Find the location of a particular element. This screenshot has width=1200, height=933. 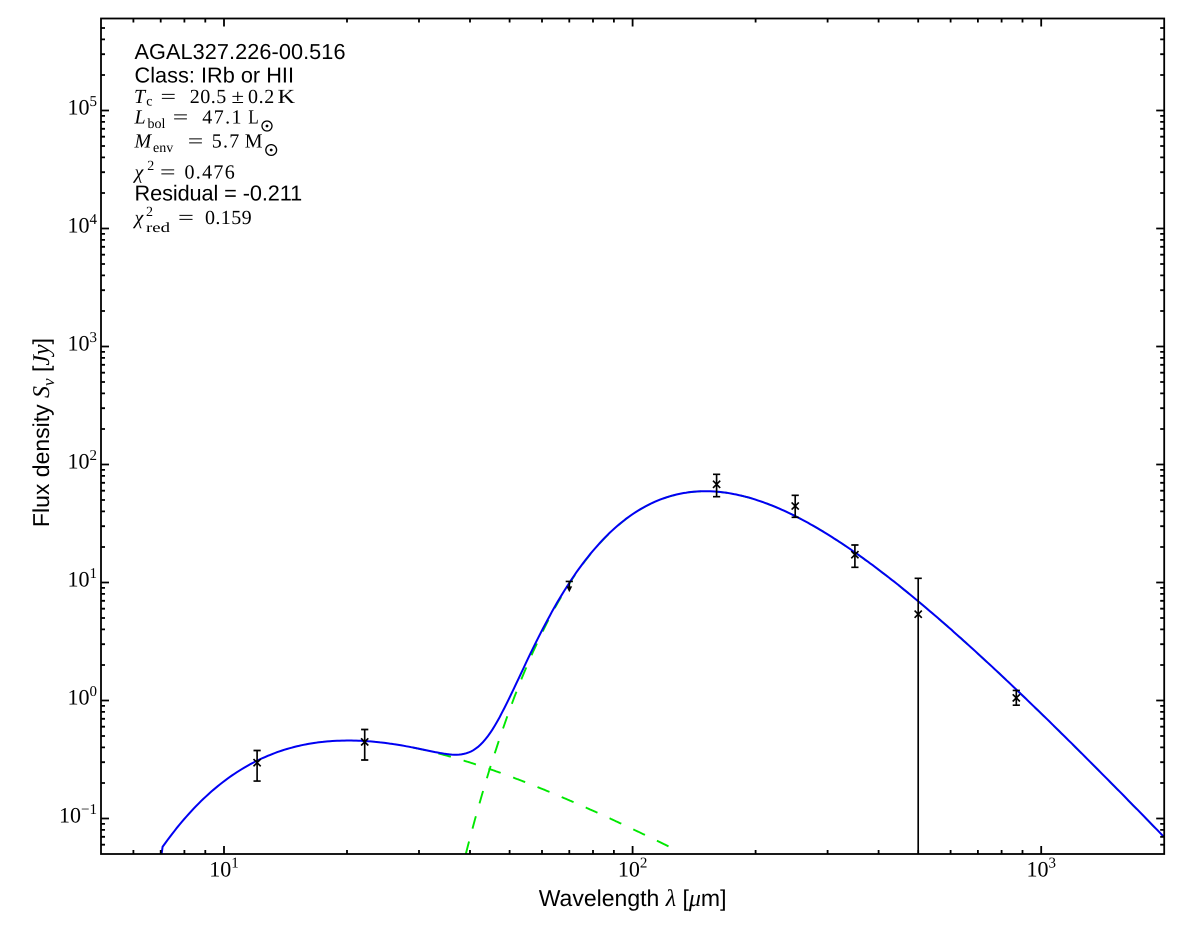

svg-text: Wavelength λ [μm] is located at coordinates (633, 898).